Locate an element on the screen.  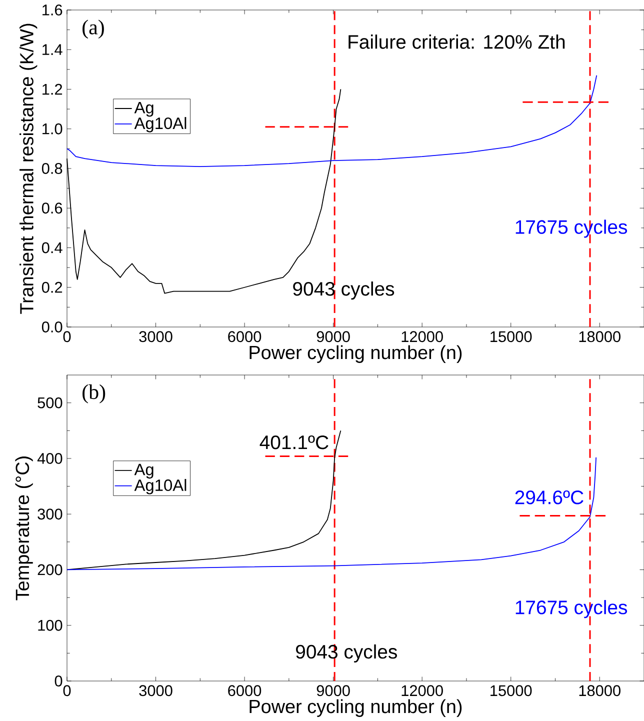
y-axis-title: Temperature (°C) is located at coordinates (24, 528).